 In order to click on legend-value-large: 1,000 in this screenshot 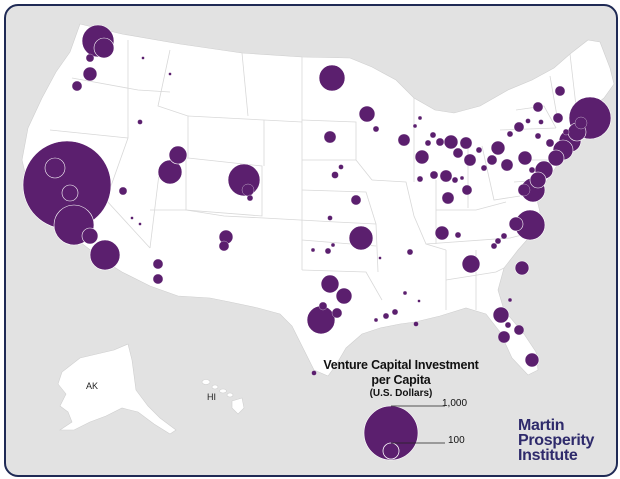, I will do `click(455, 403)`.